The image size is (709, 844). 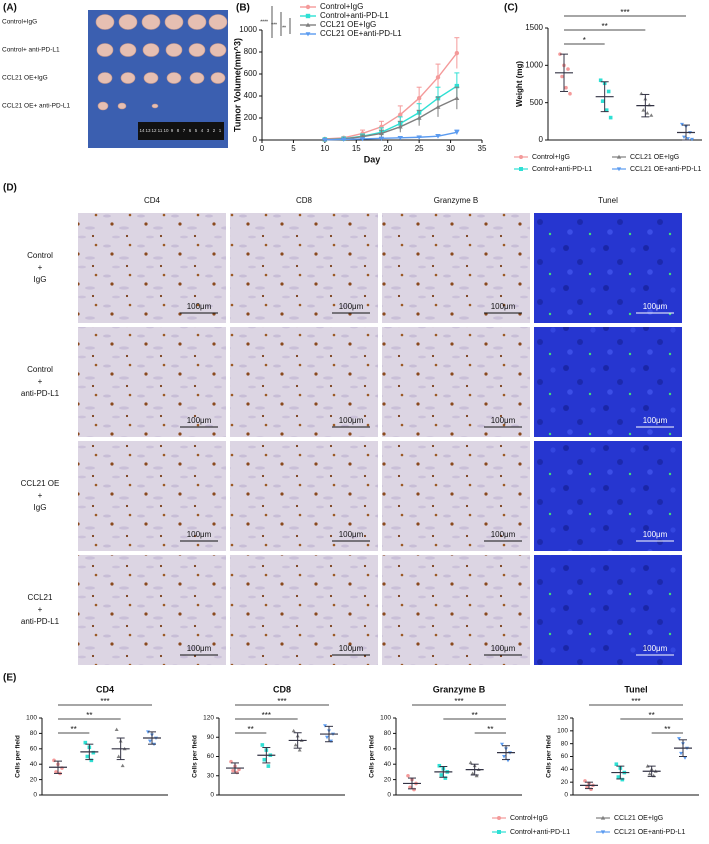 I want to click on row-label: IgG, so click(x=40, y=279).